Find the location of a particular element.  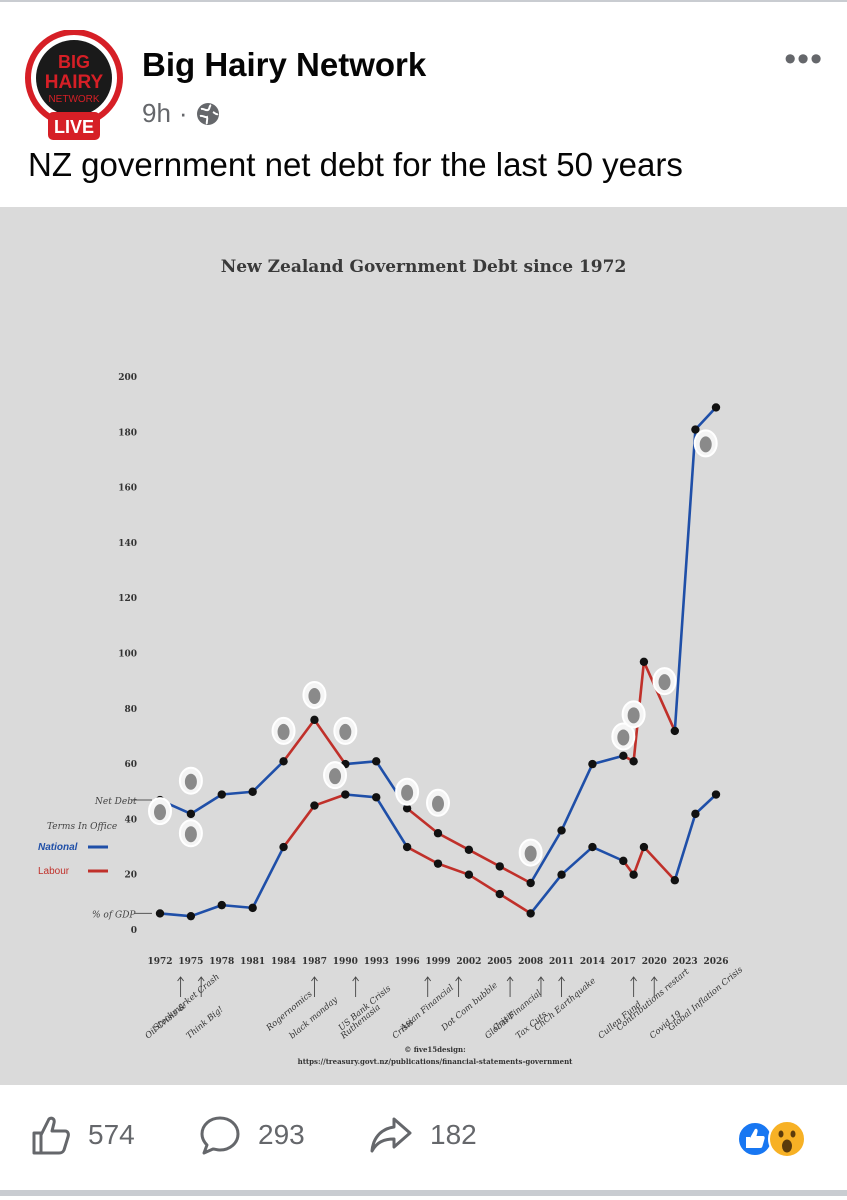

y-tick-label: 40 is located at coordinates (130, 820).